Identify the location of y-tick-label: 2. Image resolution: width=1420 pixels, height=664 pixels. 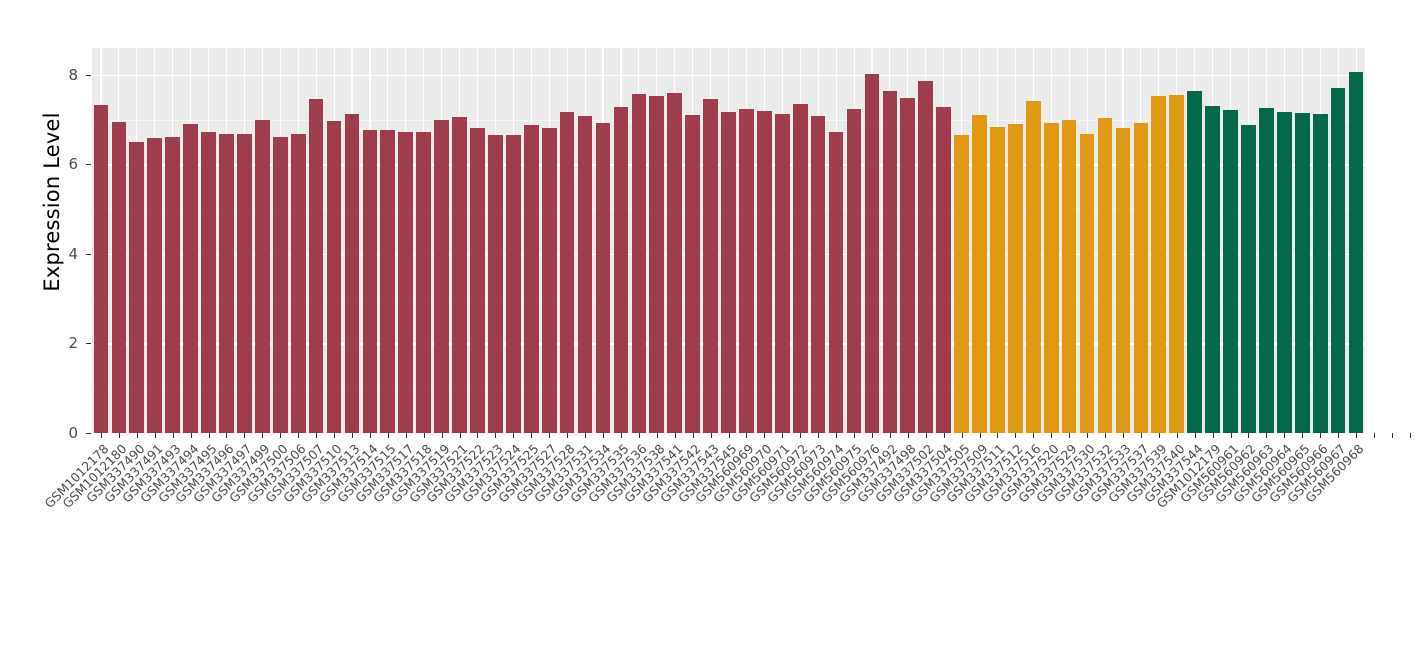
(73, 343).